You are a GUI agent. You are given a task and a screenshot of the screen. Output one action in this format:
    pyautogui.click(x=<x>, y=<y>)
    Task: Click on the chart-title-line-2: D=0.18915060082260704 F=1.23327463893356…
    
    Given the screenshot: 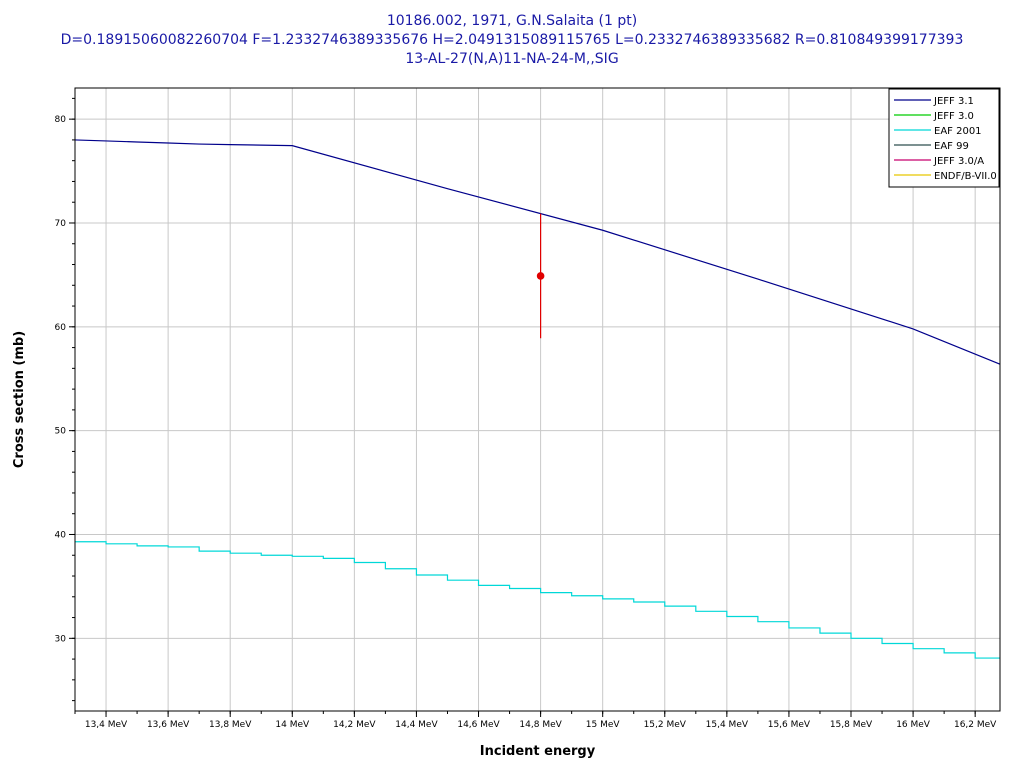 What is the action you would take?
    pyautogui.click(x=512, y=40)
    